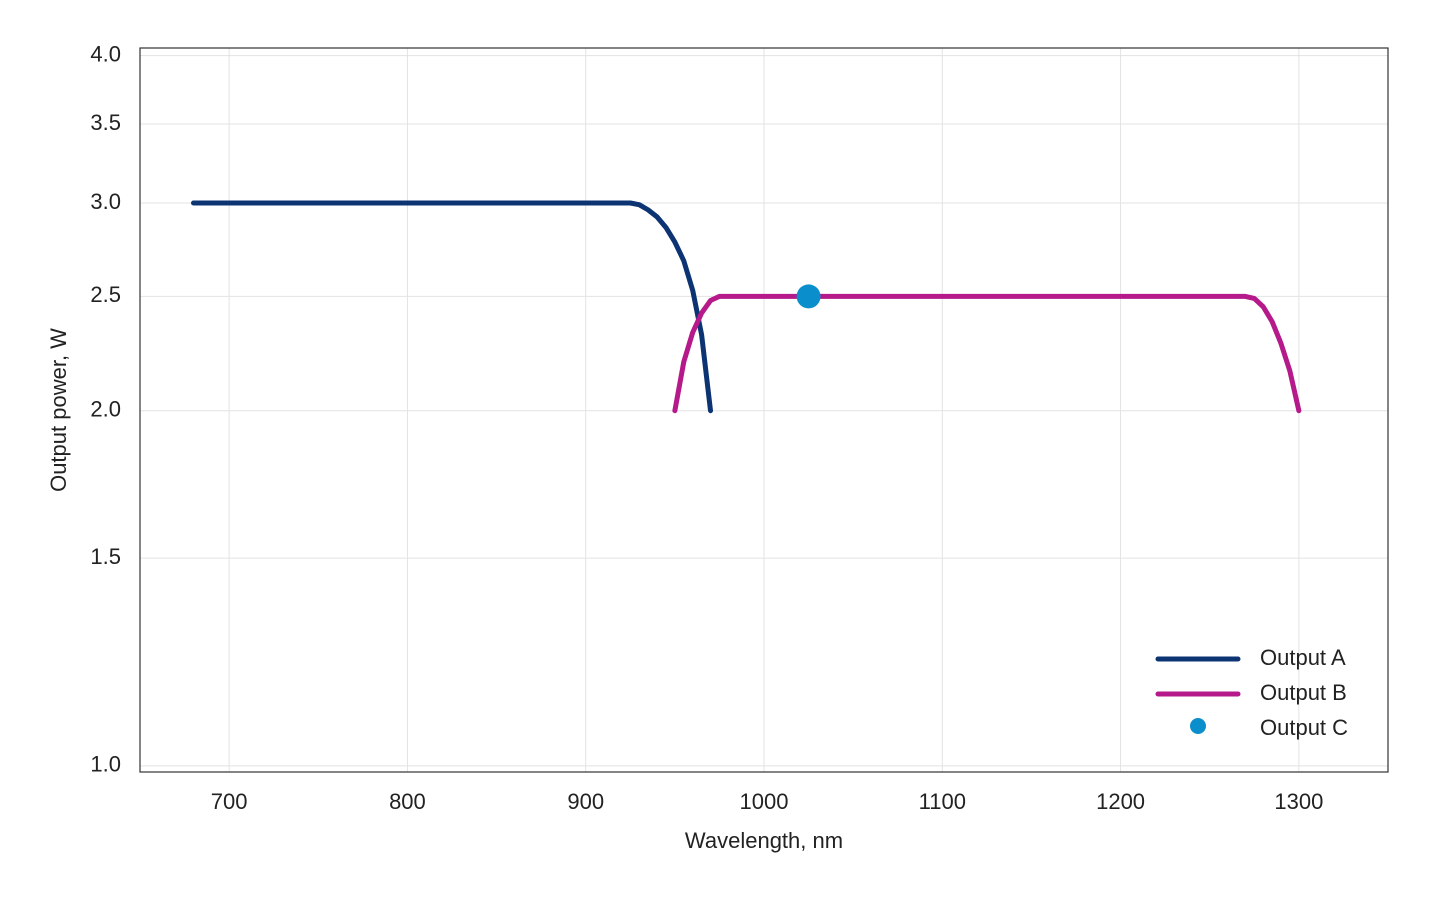  Describe the element at coordinates (105, 764) in the screenshot. I see `y-tick-label: 1.0` at that location.